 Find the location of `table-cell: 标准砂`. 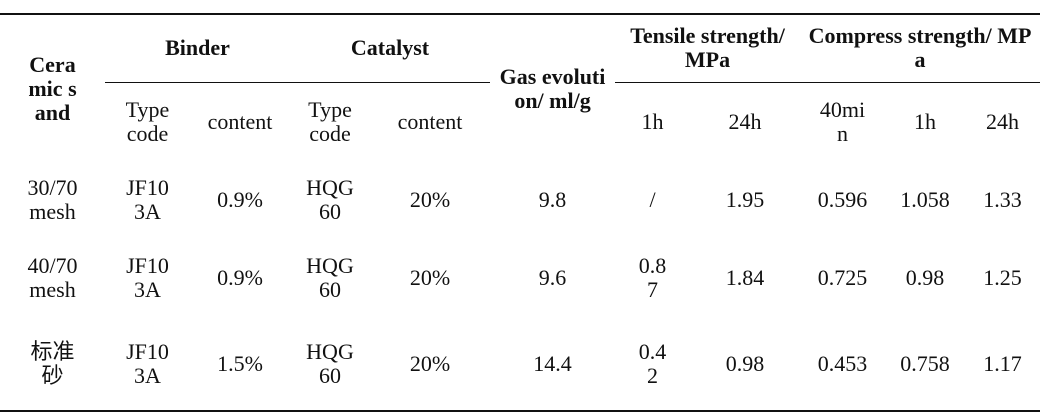

table-cell: 标准砂 is located at coordinates (52, 365).